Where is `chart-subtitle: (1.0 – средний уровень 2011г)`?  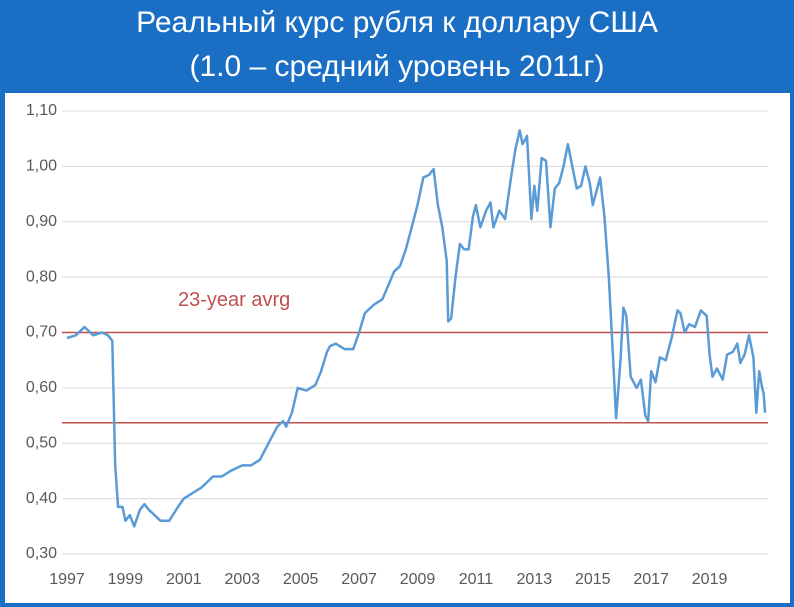 chart-subtitle: (1.0 – средний уровень 2011г) is located at coordinates (397, 66).